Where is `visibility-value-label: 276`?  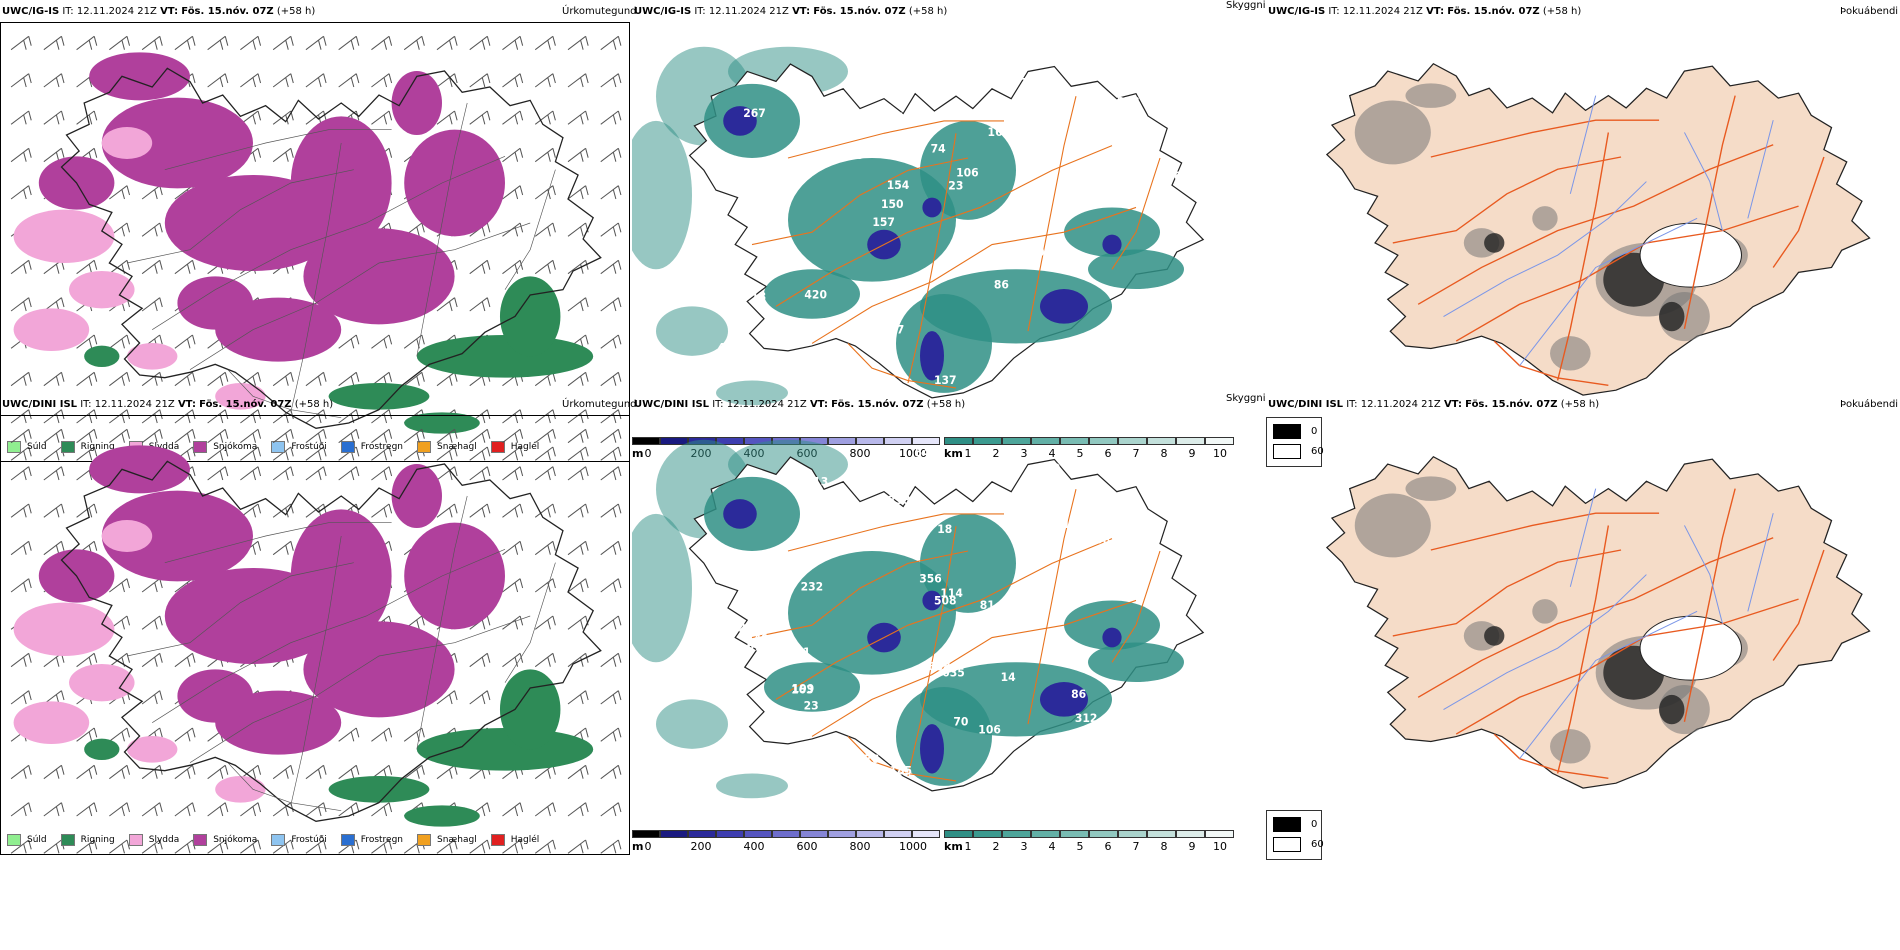 visibility-value-label: 276 is located at coordinates (868, 759).